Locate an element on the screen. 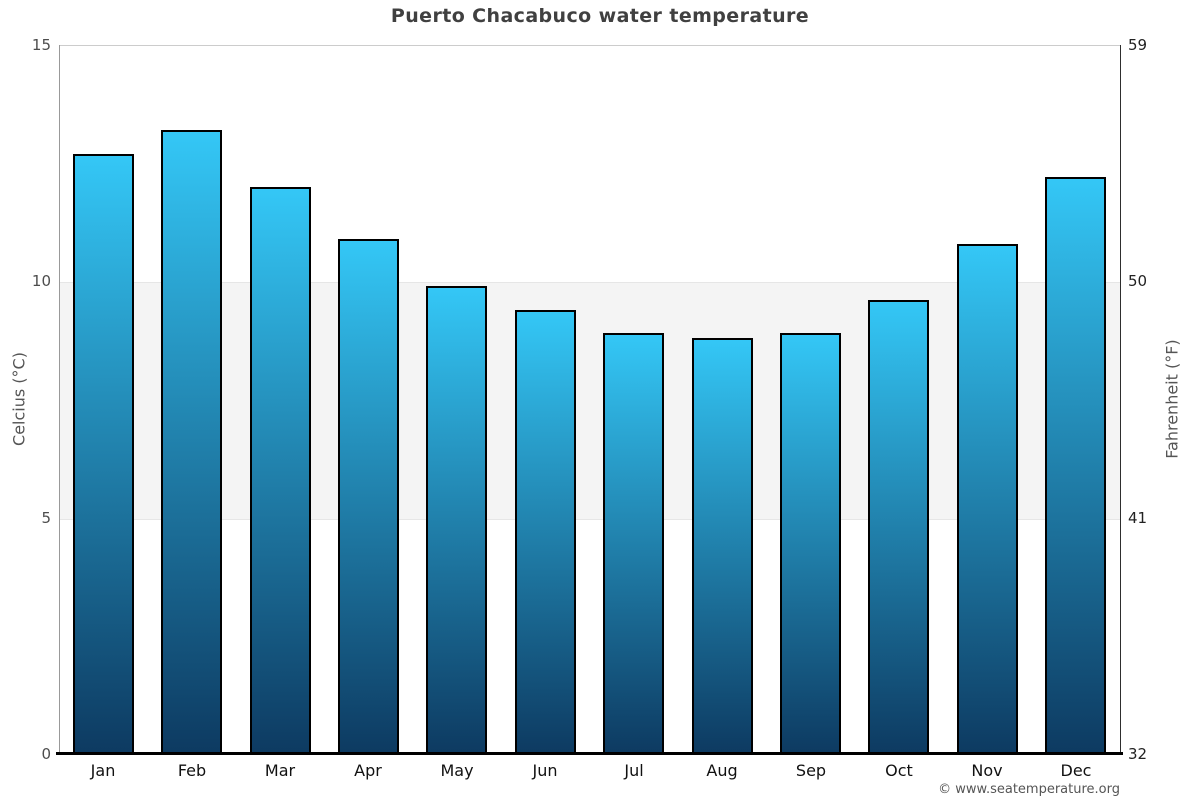 The width and height of the screenshot is (1200, 800). x-tick-label-jul: Jul is located at coordinates (634, 770).